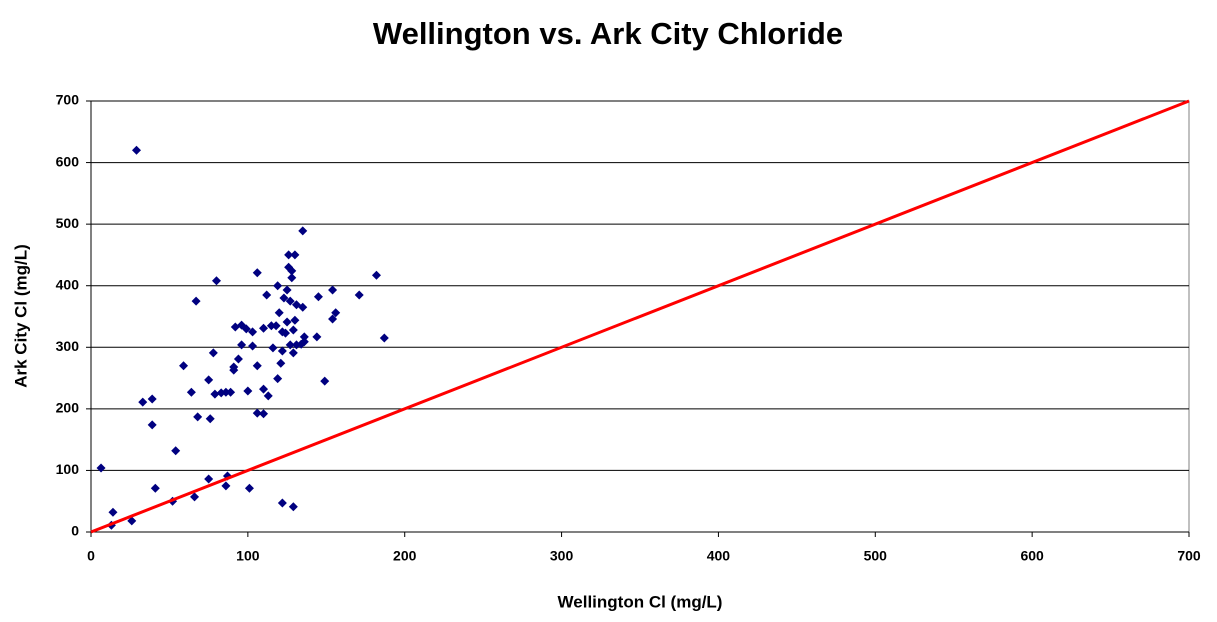 The width and height of the screenshot is (1217, 622). I want to click on y-tick-label: 300, so click(68, 346).